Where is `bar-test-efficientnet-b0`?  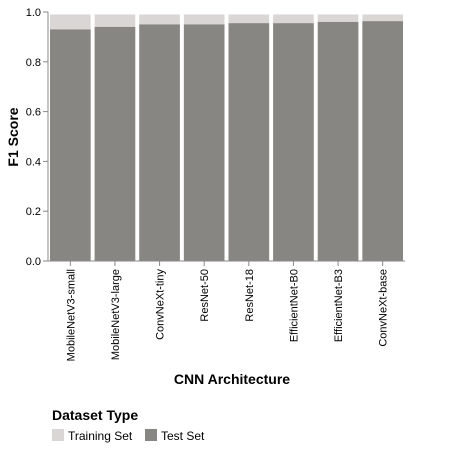 bar-test-efficientnet-b0 is located at coordinates (293, 142).